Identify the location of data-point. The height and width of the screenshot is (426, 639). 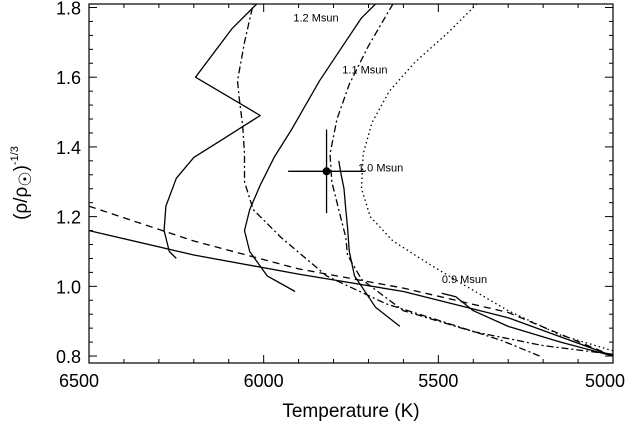
(326, 171).